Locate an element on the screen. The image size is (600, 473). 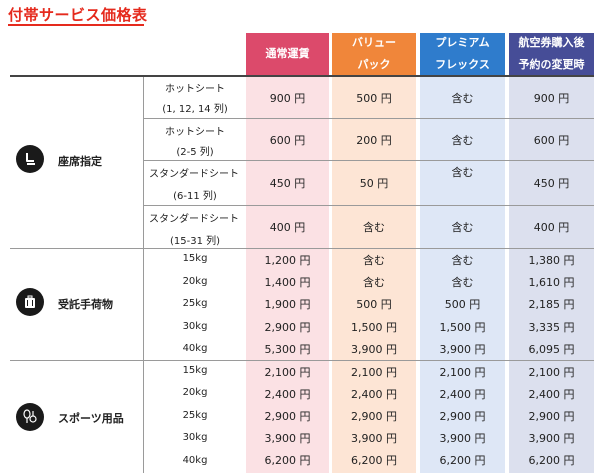
sports-price-premium-flex: 2,400 円 is located at coordinates (462, 394).